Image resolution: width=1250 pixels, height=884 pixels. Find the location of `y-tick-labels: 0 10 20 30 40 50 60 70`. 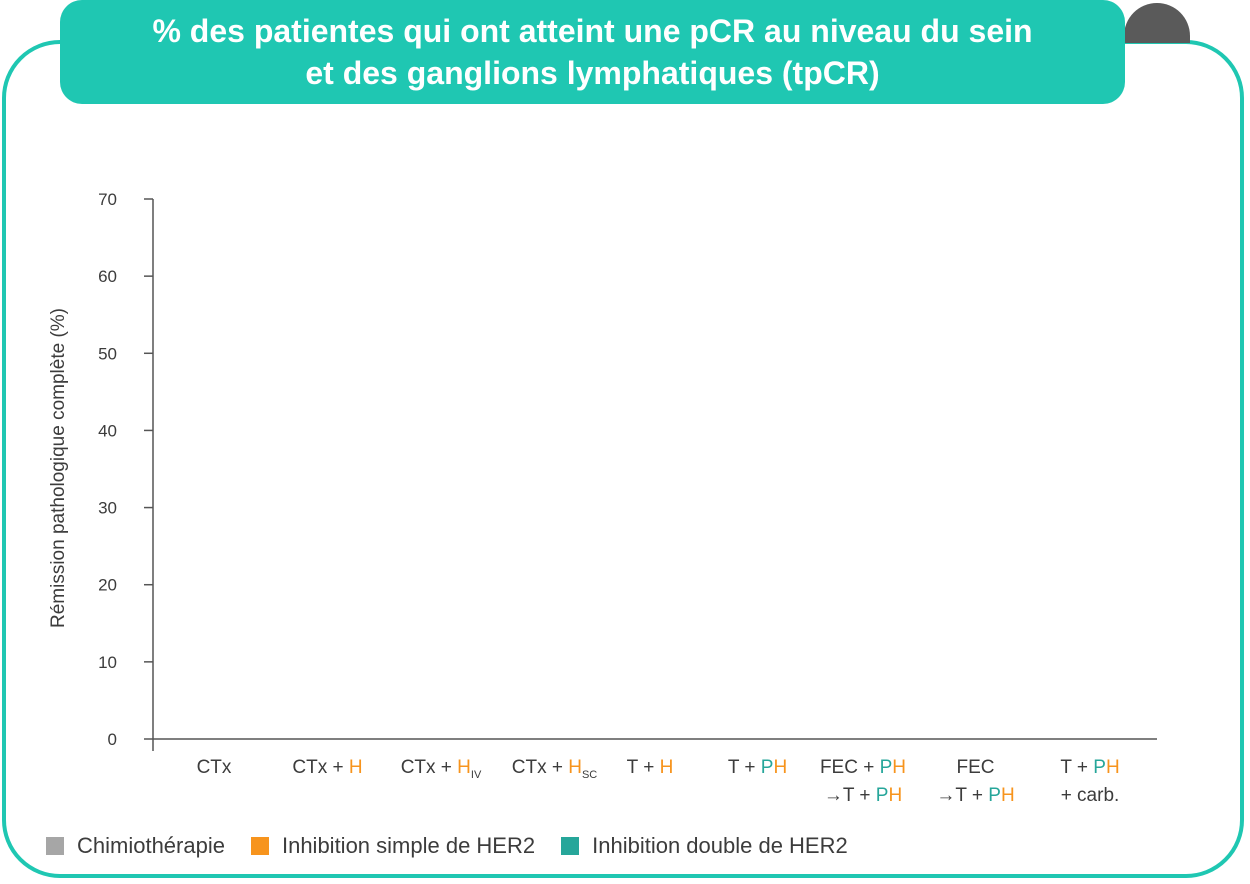

y-tick-labels: 0 10 20 30 40 50 60 70 is located at coordinates (107, 469).